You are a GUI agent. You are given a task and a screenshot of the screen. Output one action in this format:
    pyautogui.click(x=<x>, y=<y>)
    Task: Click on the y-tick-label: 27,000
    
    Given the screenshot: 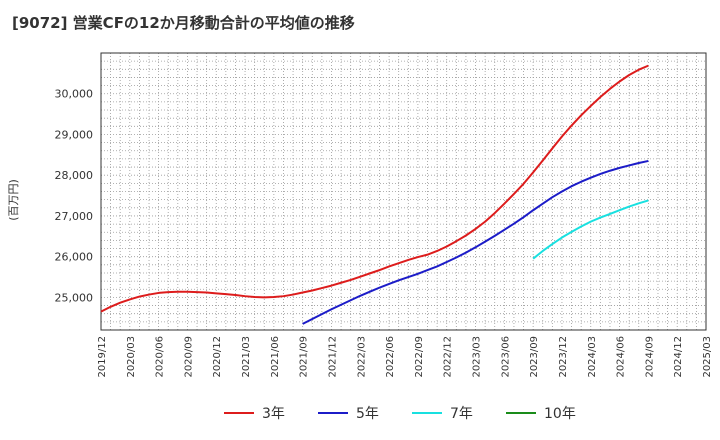 What is the action you would take?
    pyautogui.click(x=74, y=216)
    